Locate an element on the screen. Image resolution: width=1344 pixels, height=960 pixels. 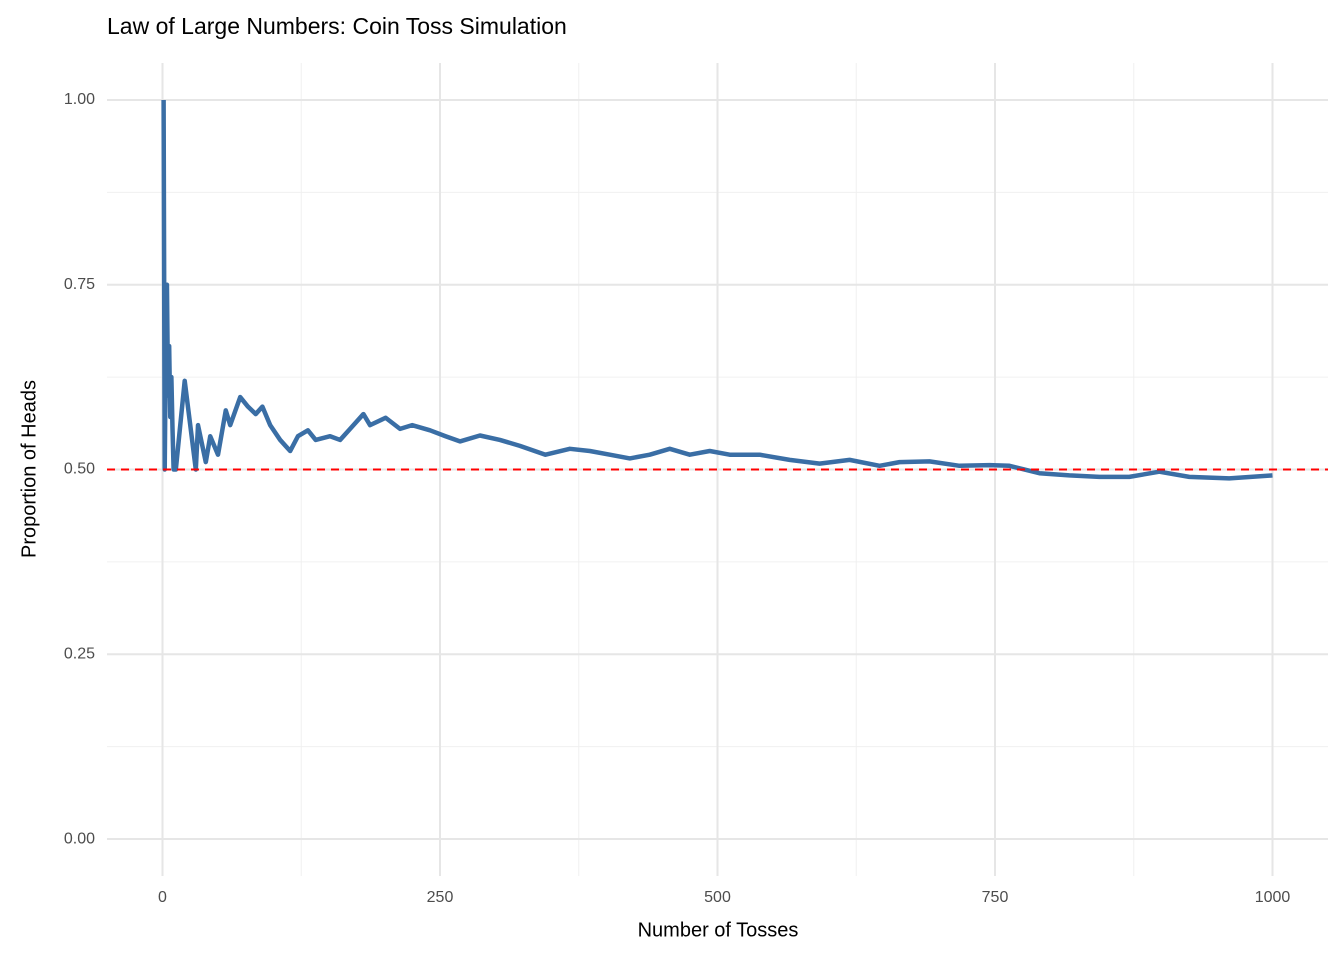
y-tick-label: 1.00 is located at coordinates (79, 99).